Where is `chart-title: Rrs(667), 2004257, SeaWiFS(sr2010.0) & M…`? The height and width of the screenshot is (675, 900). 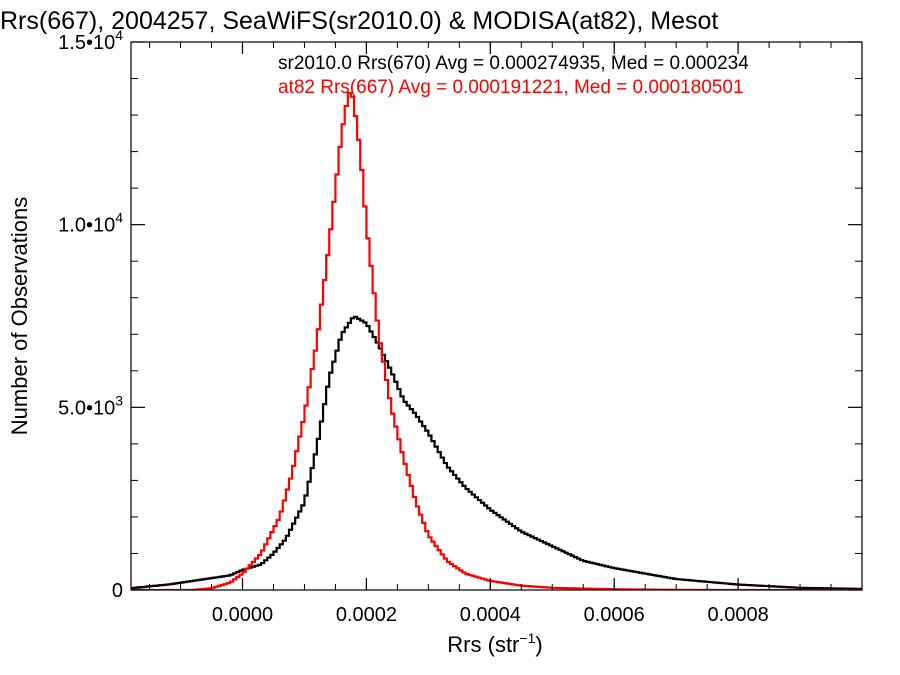 chart-title: Rrs(667), 2004257, SeaWiFS(sr2010.0) & M… is located at coordinates (359, 21).